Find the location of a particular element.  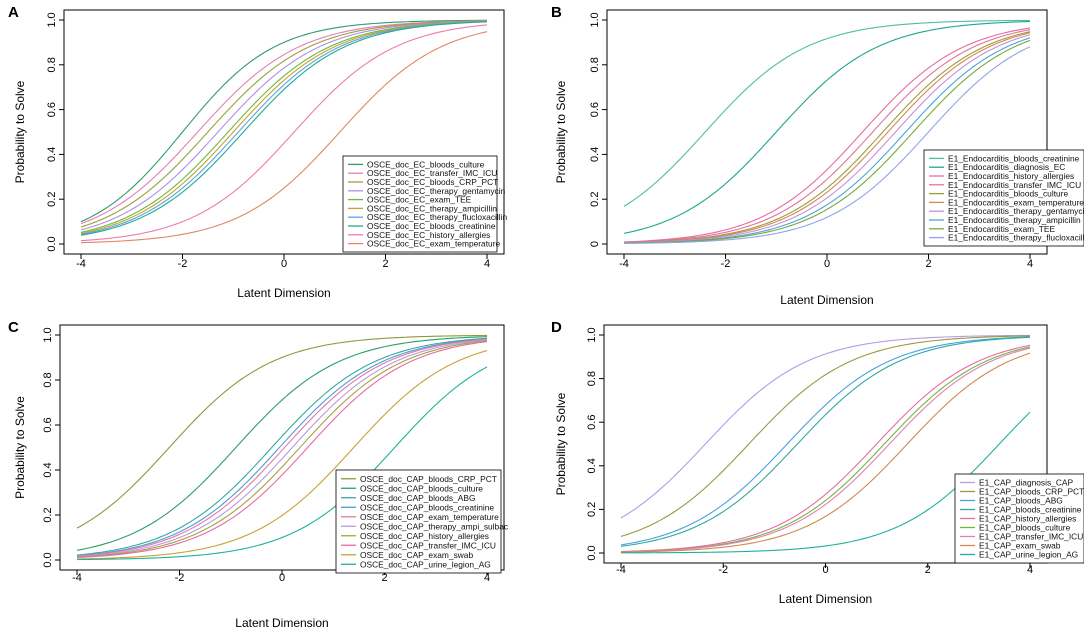

legend-entry: E1_CAP_bloods_ABG is located at coordinates (1021, 501).